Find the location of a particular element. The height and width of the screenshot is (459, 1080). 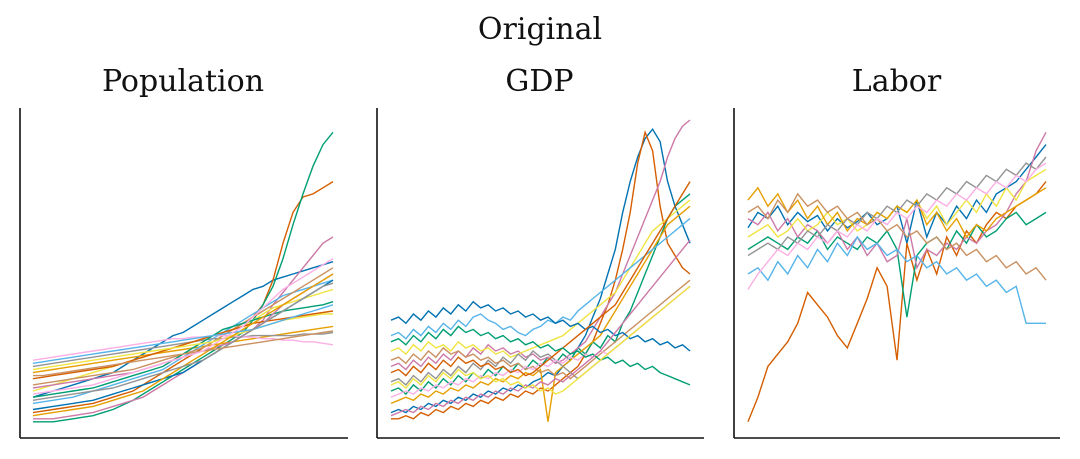

panel-title-gdp: GDP is located at coordinates (539, 81).